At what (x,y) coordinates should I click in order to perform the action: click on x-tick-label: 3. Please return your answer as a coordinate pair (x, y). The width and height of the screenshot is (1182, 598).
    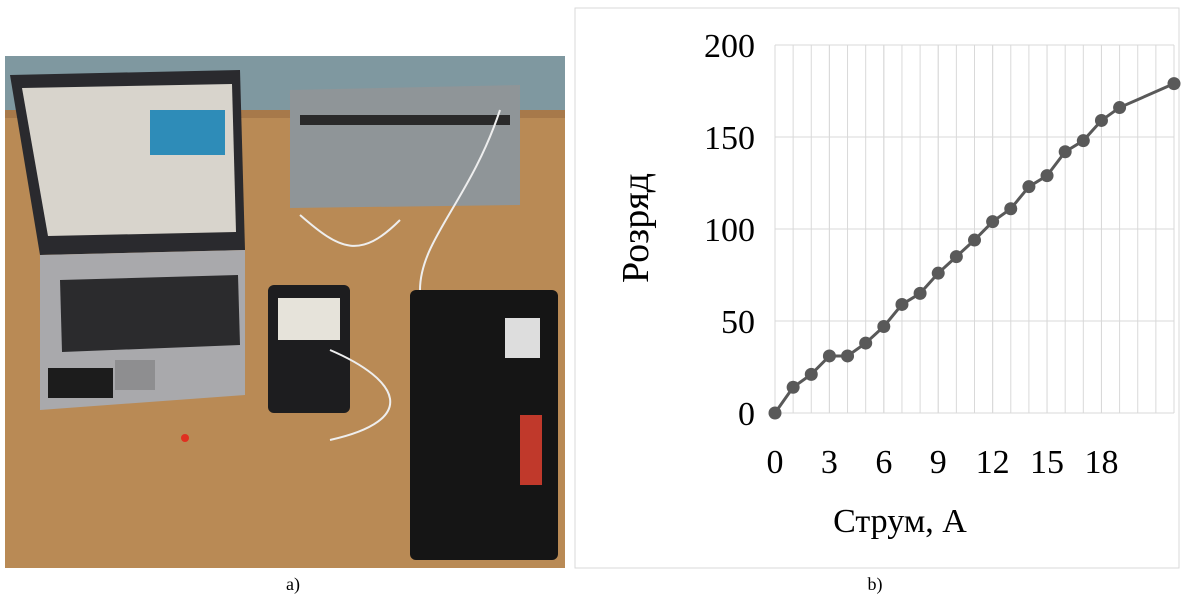
    Looking at the image, I should click on (829, 462).